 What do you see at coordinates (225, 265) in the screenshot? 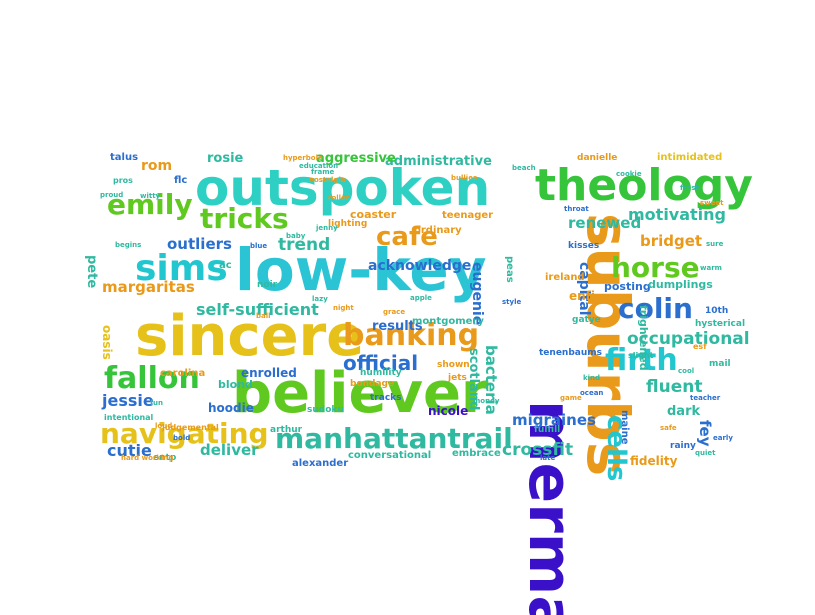
I see `word-82: ac` at bounding box center [225, 265].